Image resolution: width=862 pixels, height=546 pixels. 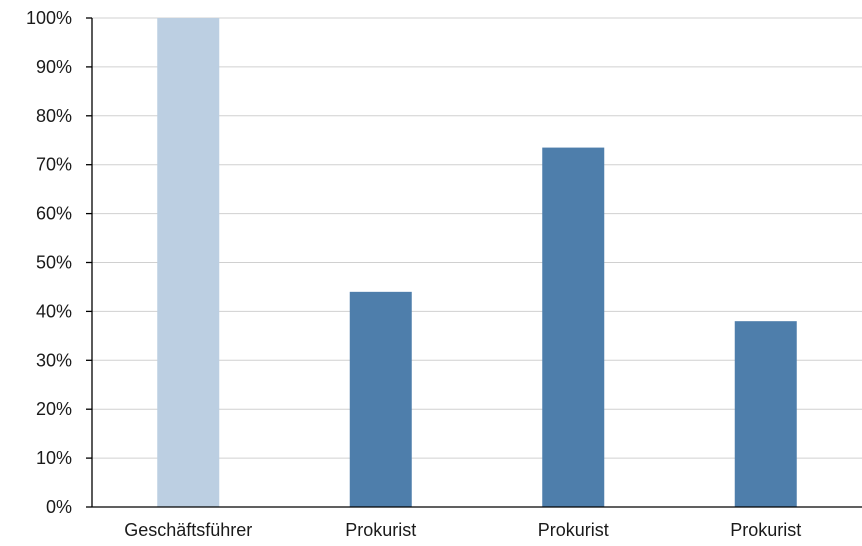 I want to click on y-tick-label: 0%, so click(x=59, y=507).